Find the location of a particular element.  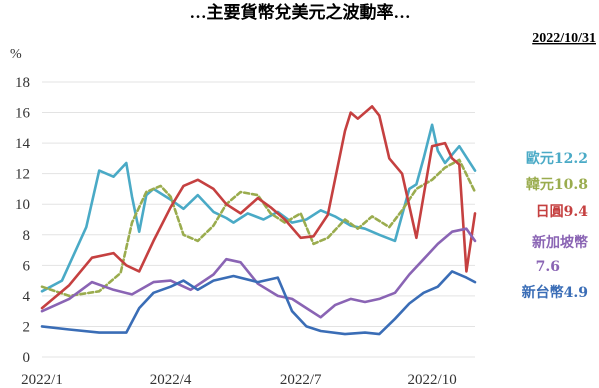

legend-label-3: 新加坡幣 is located at coordinates (560, 242).